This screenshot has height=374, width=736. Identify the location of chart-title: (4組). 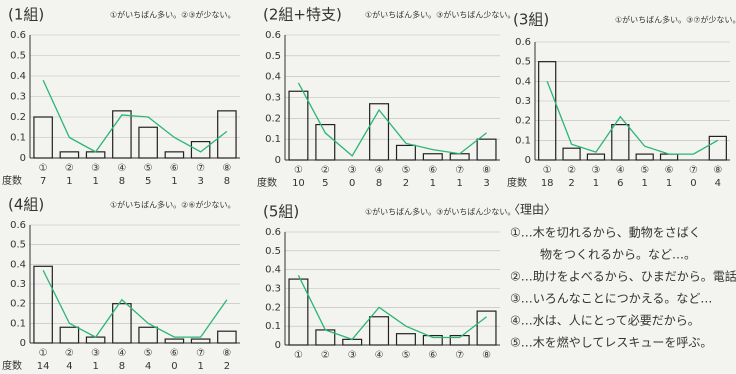
(26, 205).